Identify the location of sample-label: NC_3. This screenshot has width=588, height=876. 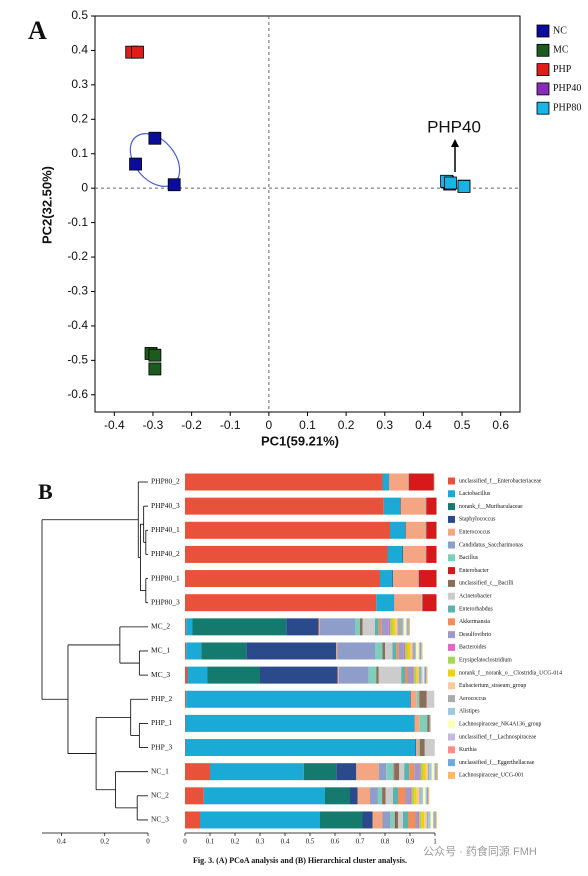
(160, 819).